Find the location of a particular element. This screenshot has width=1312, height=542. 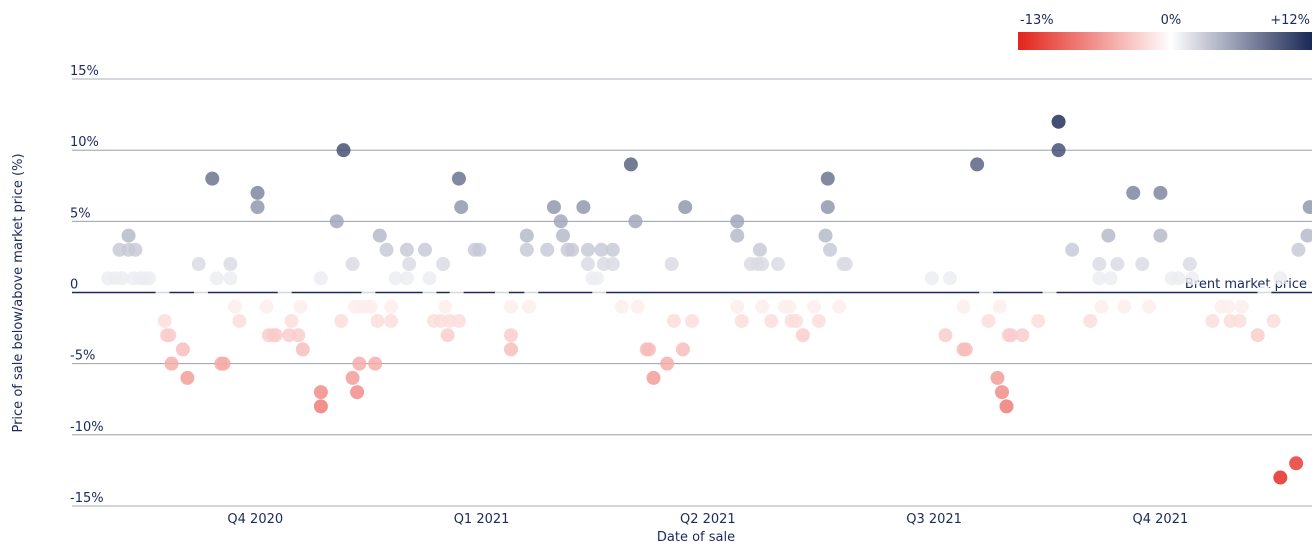

x-tick-label: Q2 2021 is located at coordinates (708, 519).